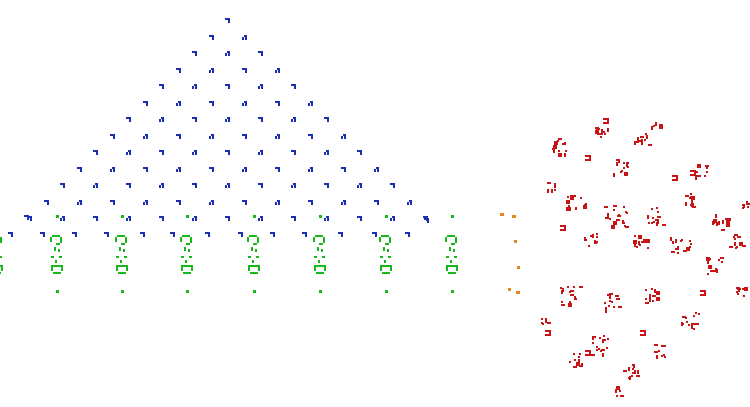 The width and height of the screenshot is (750, 407). What do you see at coordinates (518, 292) in the screenshot?
I see `reflector-icon` at bounding box center [518, 292].